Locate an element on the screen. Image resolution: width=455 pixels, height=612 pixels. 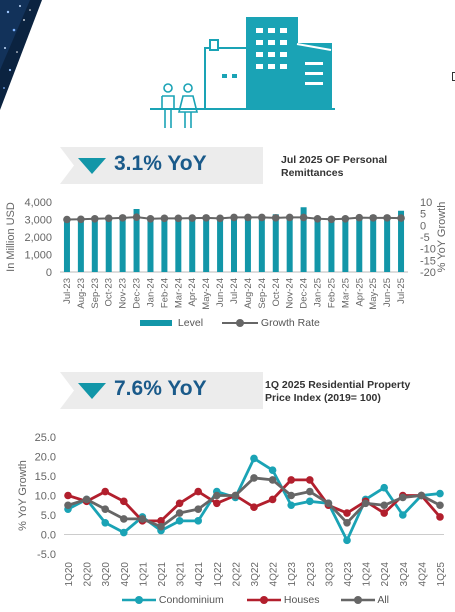
x-tick-label: 2Q21 is located at coordinates (162, 574).